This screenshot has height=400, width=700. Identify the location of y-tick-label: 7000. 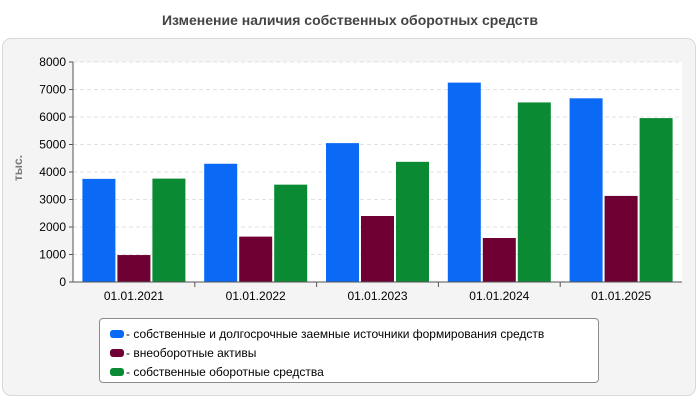
(52, 90).